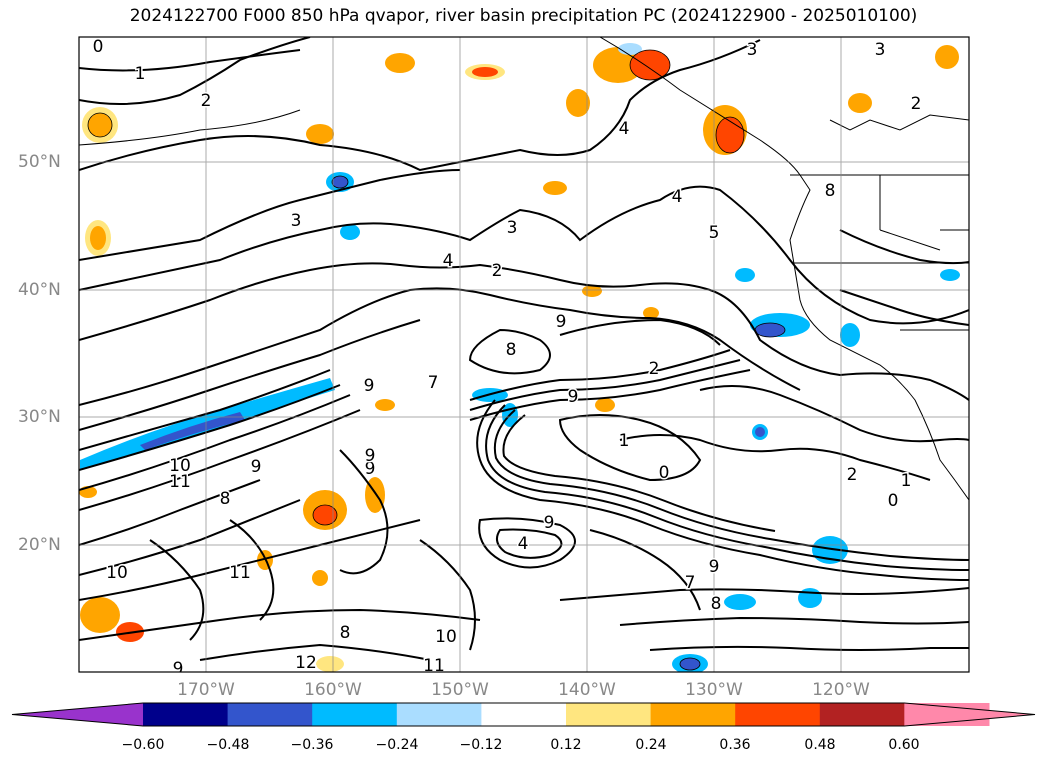 The image size is (1047, 765). I want to click on colorbar-extend-low, so click(77, 714).